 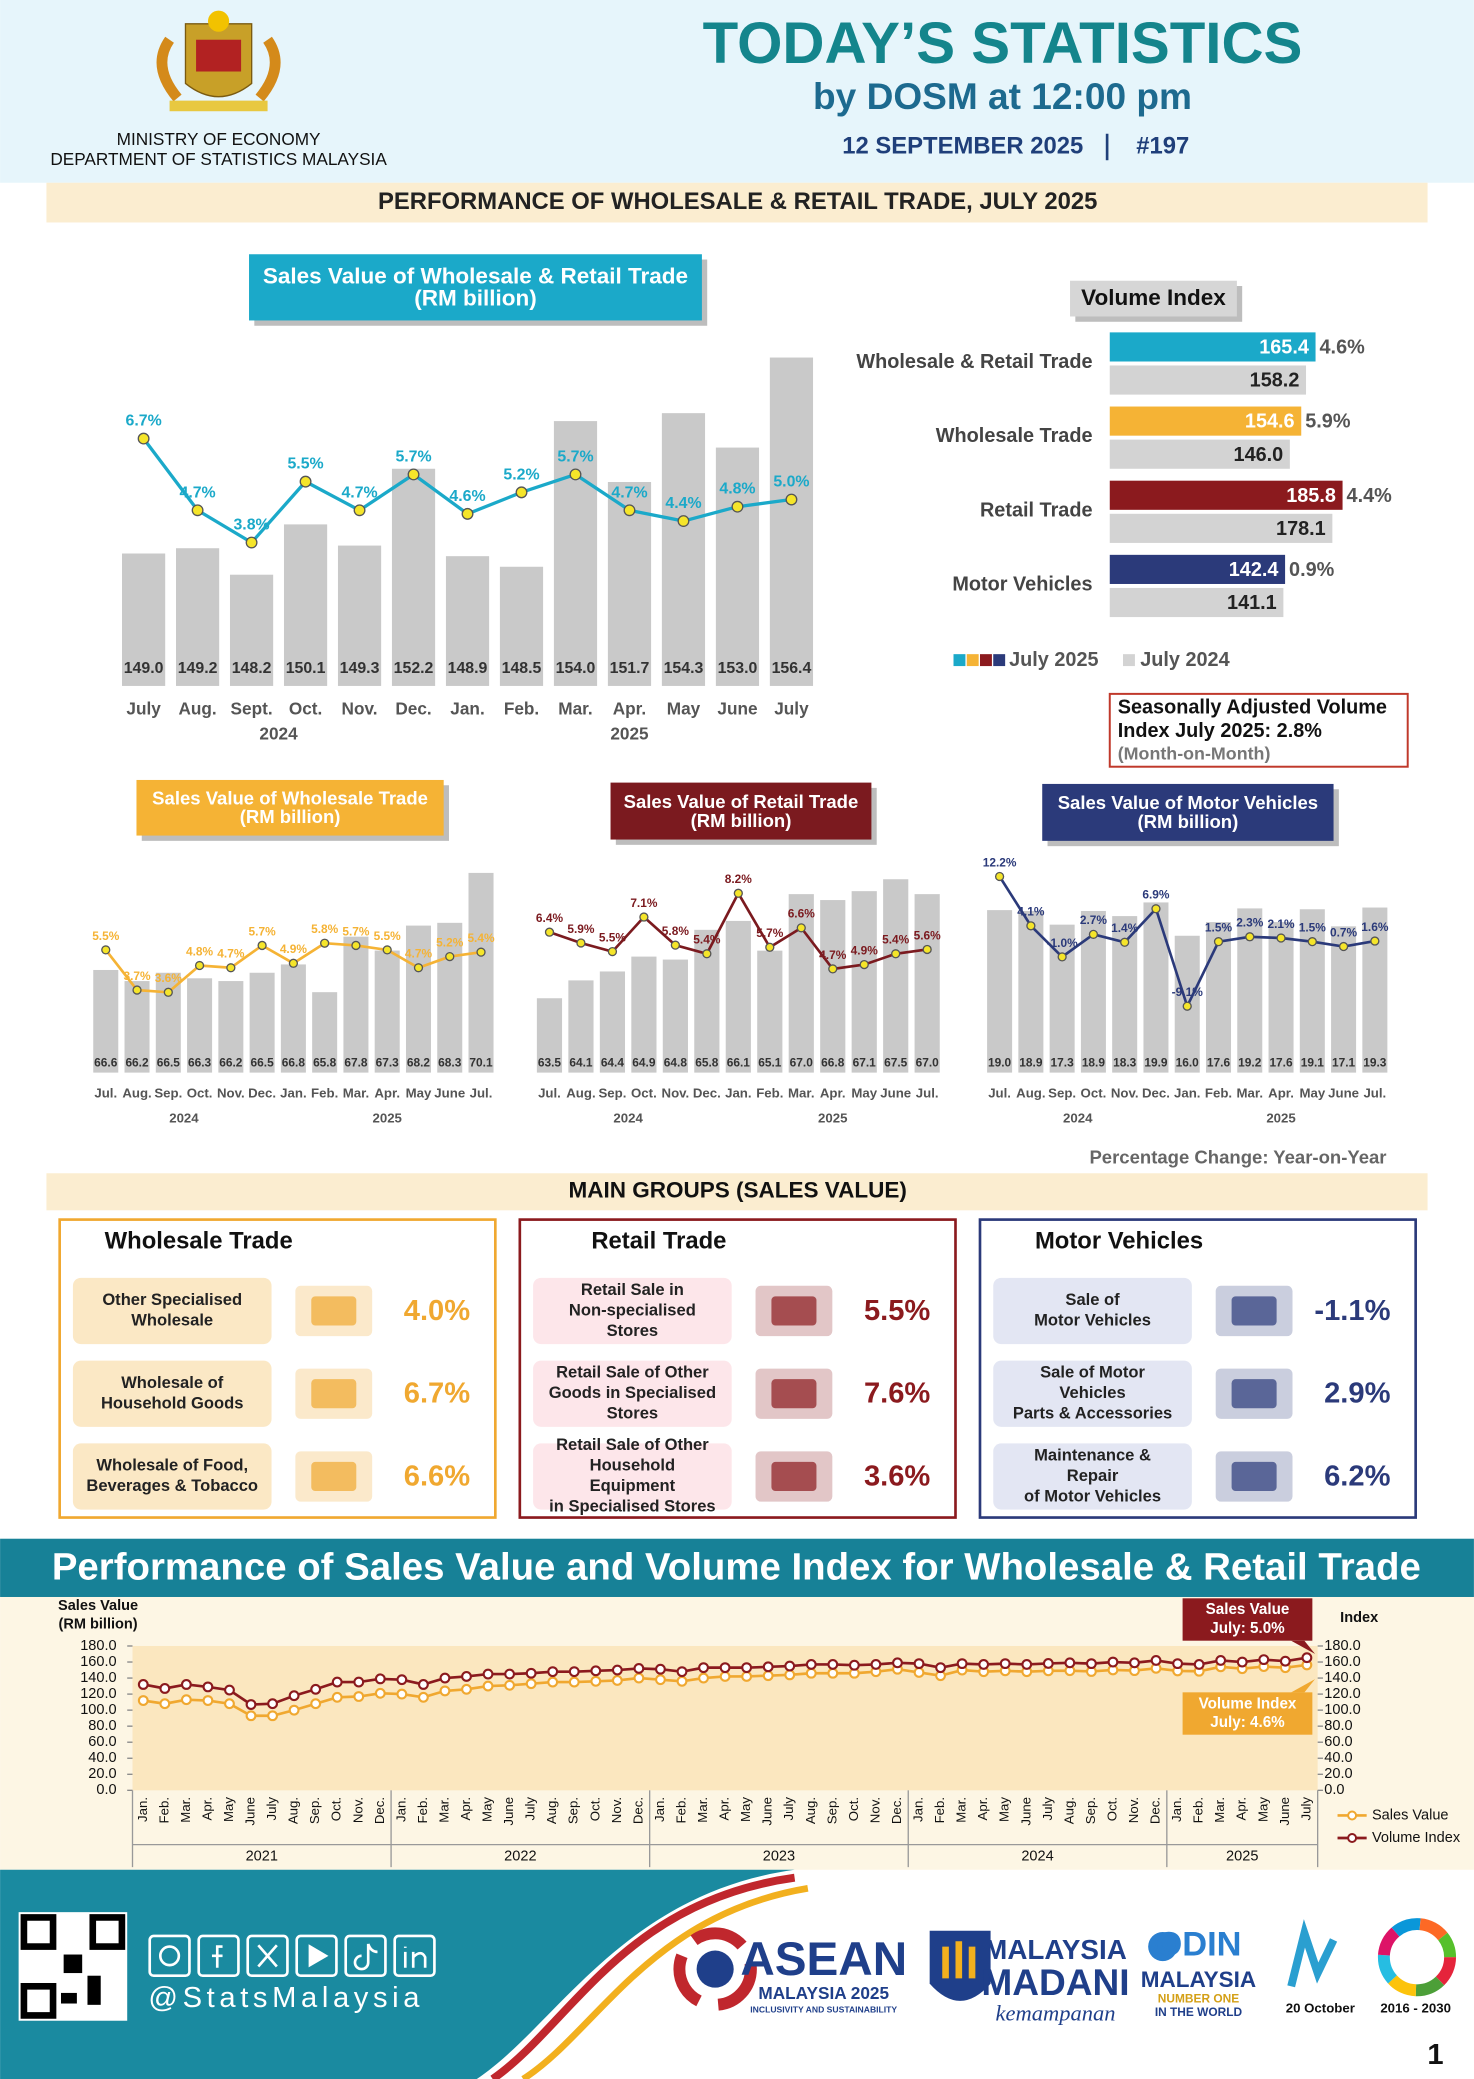 I want to click on crest, so click(x=218, y=61).